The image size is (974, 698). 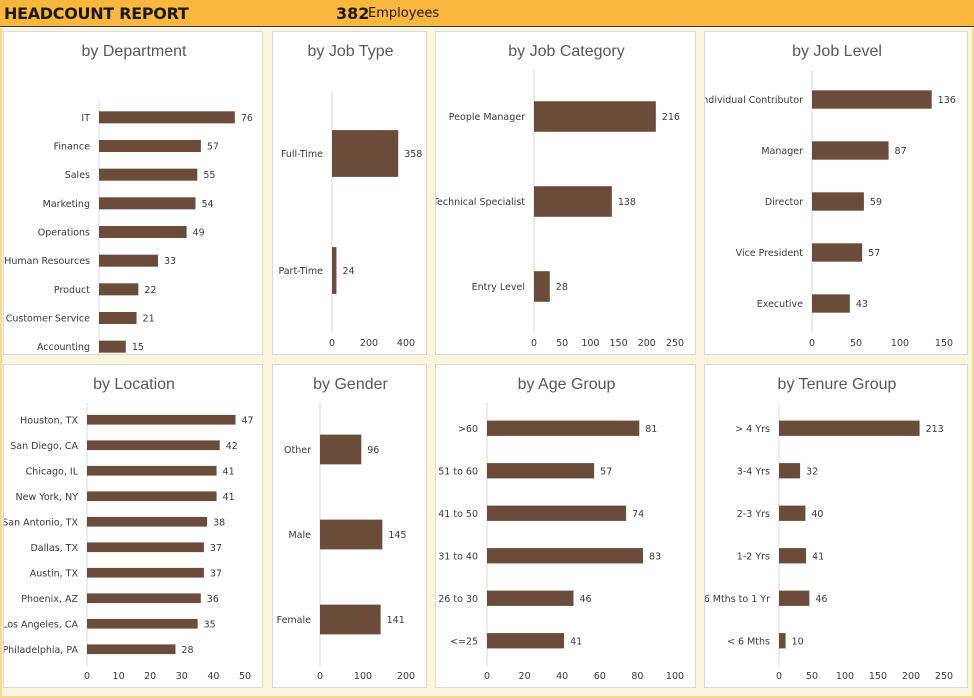 I want to click on tenuregroup-data-label: 10, so click(x=798, y=641).